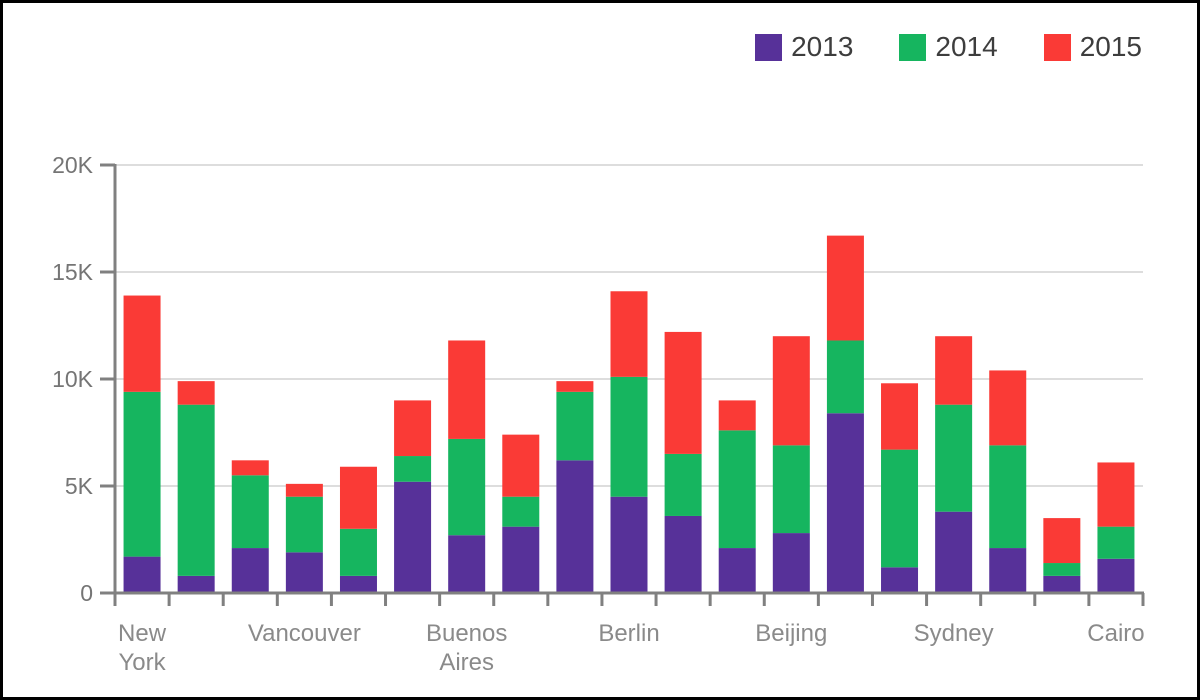 This screenshot has height=700, width=1200. Describe the element at coordinates (822, 46) in the screenshot. I see `legend-label-2013: 2013` at that location.